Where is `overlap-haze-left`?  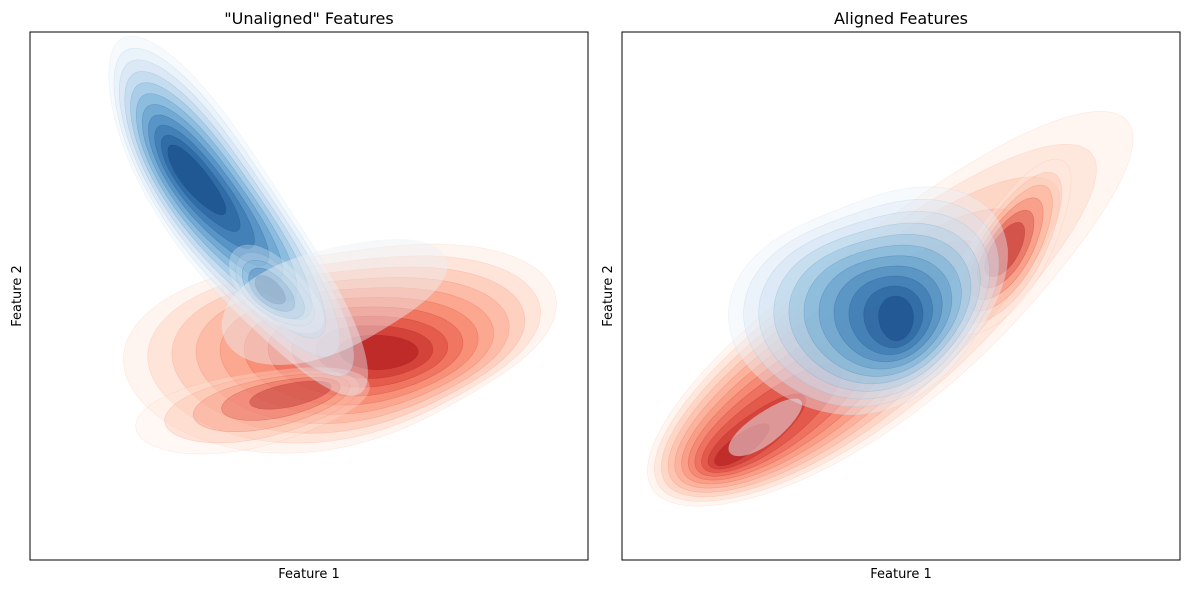
overlap-haze-left is located at coordinates (334, 302).